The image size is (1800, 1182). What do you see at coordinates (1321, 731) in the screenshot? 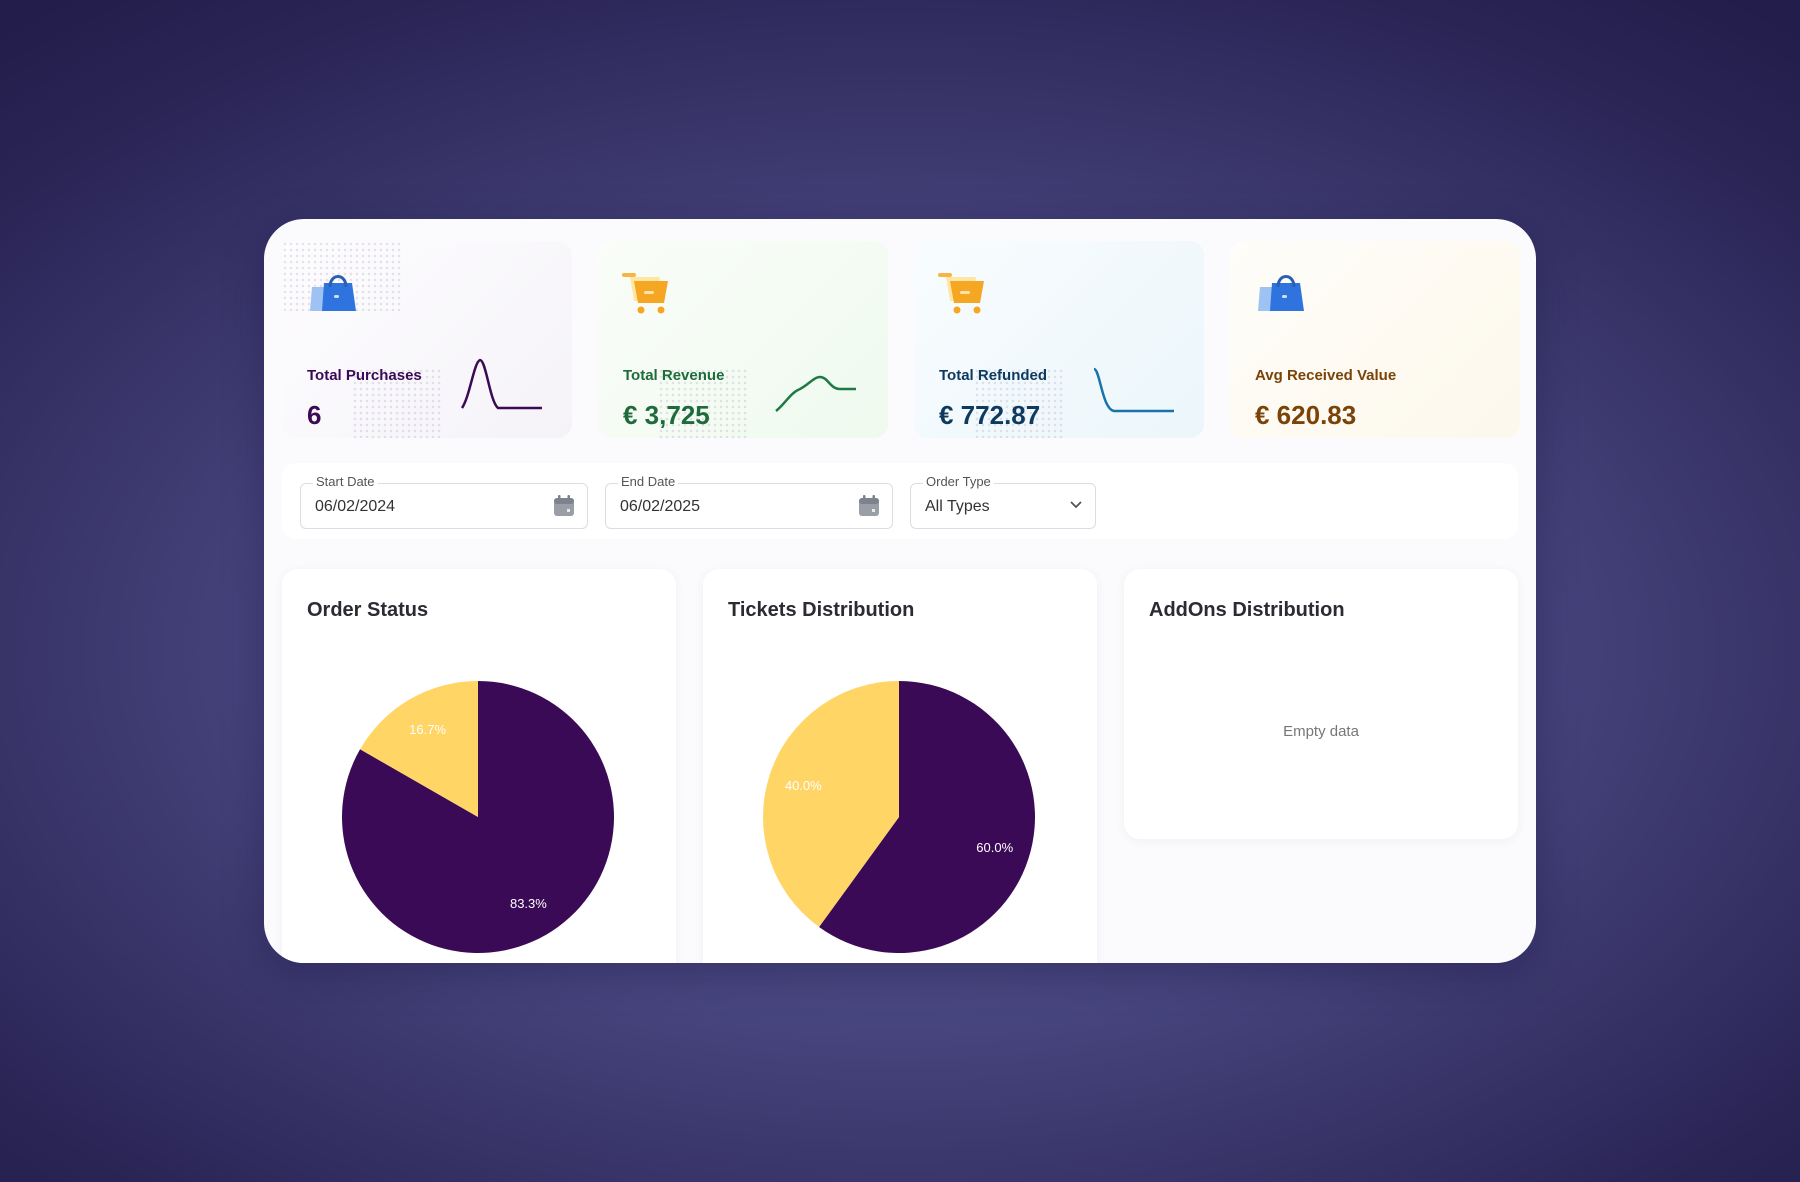
I see `empty-data-message: Empty data` at bounding box center [1321, 731].